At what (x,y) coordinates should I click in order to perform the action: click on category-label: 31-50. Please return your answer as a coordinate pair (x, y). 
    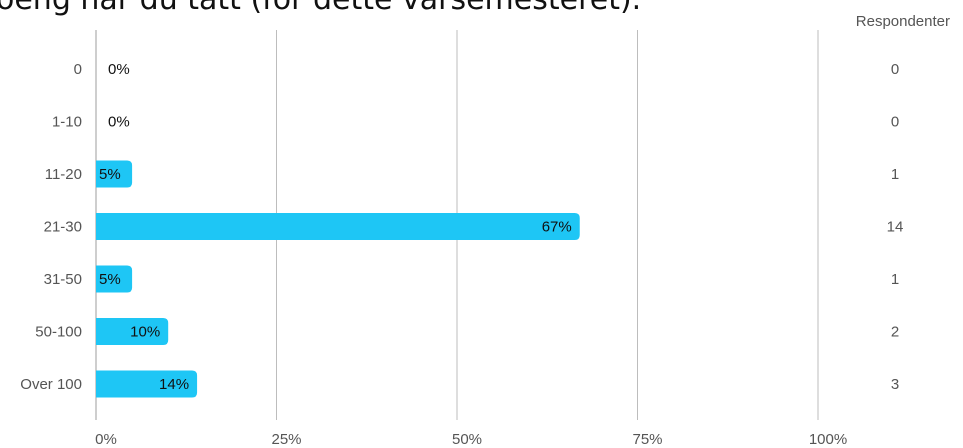
    Looking at the image, I should click on (63, 279).